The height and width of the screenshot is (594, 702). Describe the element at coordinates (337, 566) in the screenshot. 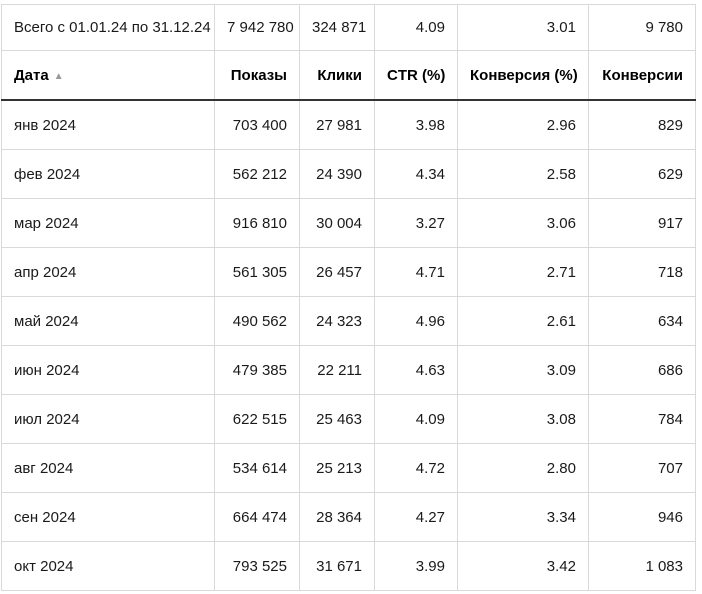

I see `cell-clicks: 31 671` at that location.